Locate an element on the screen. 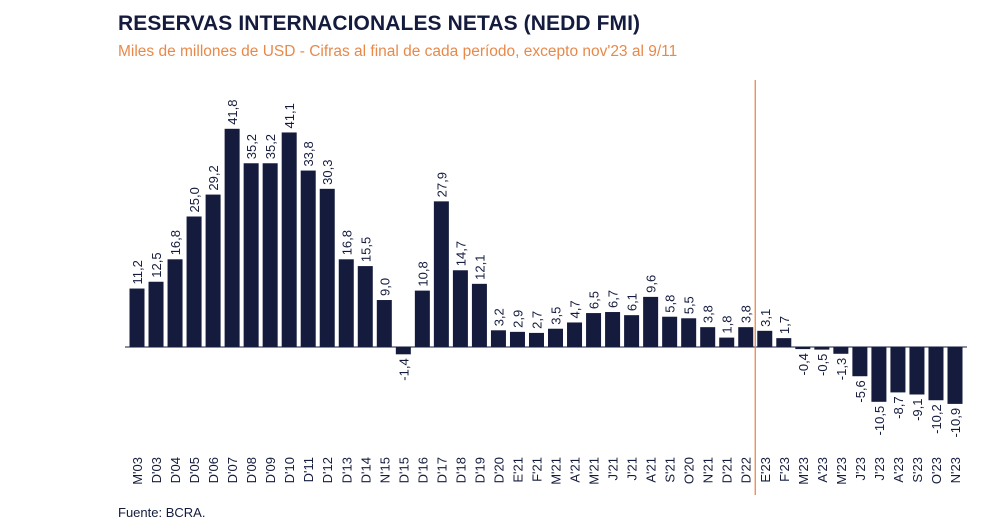  category-label-3: D'05 is located at coordinates (194, 470).